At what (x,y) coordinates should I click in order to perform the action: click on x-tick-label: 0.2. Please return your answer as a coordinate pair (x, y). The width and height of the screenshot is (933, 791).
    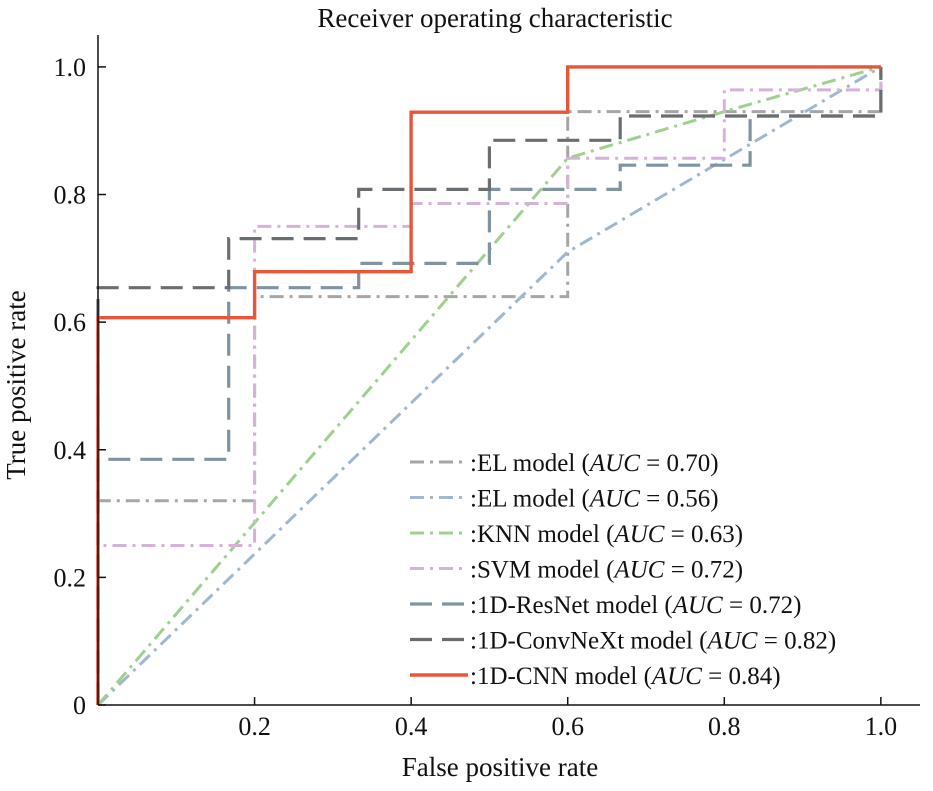
    Looking at the image, I should click on (254, 726).